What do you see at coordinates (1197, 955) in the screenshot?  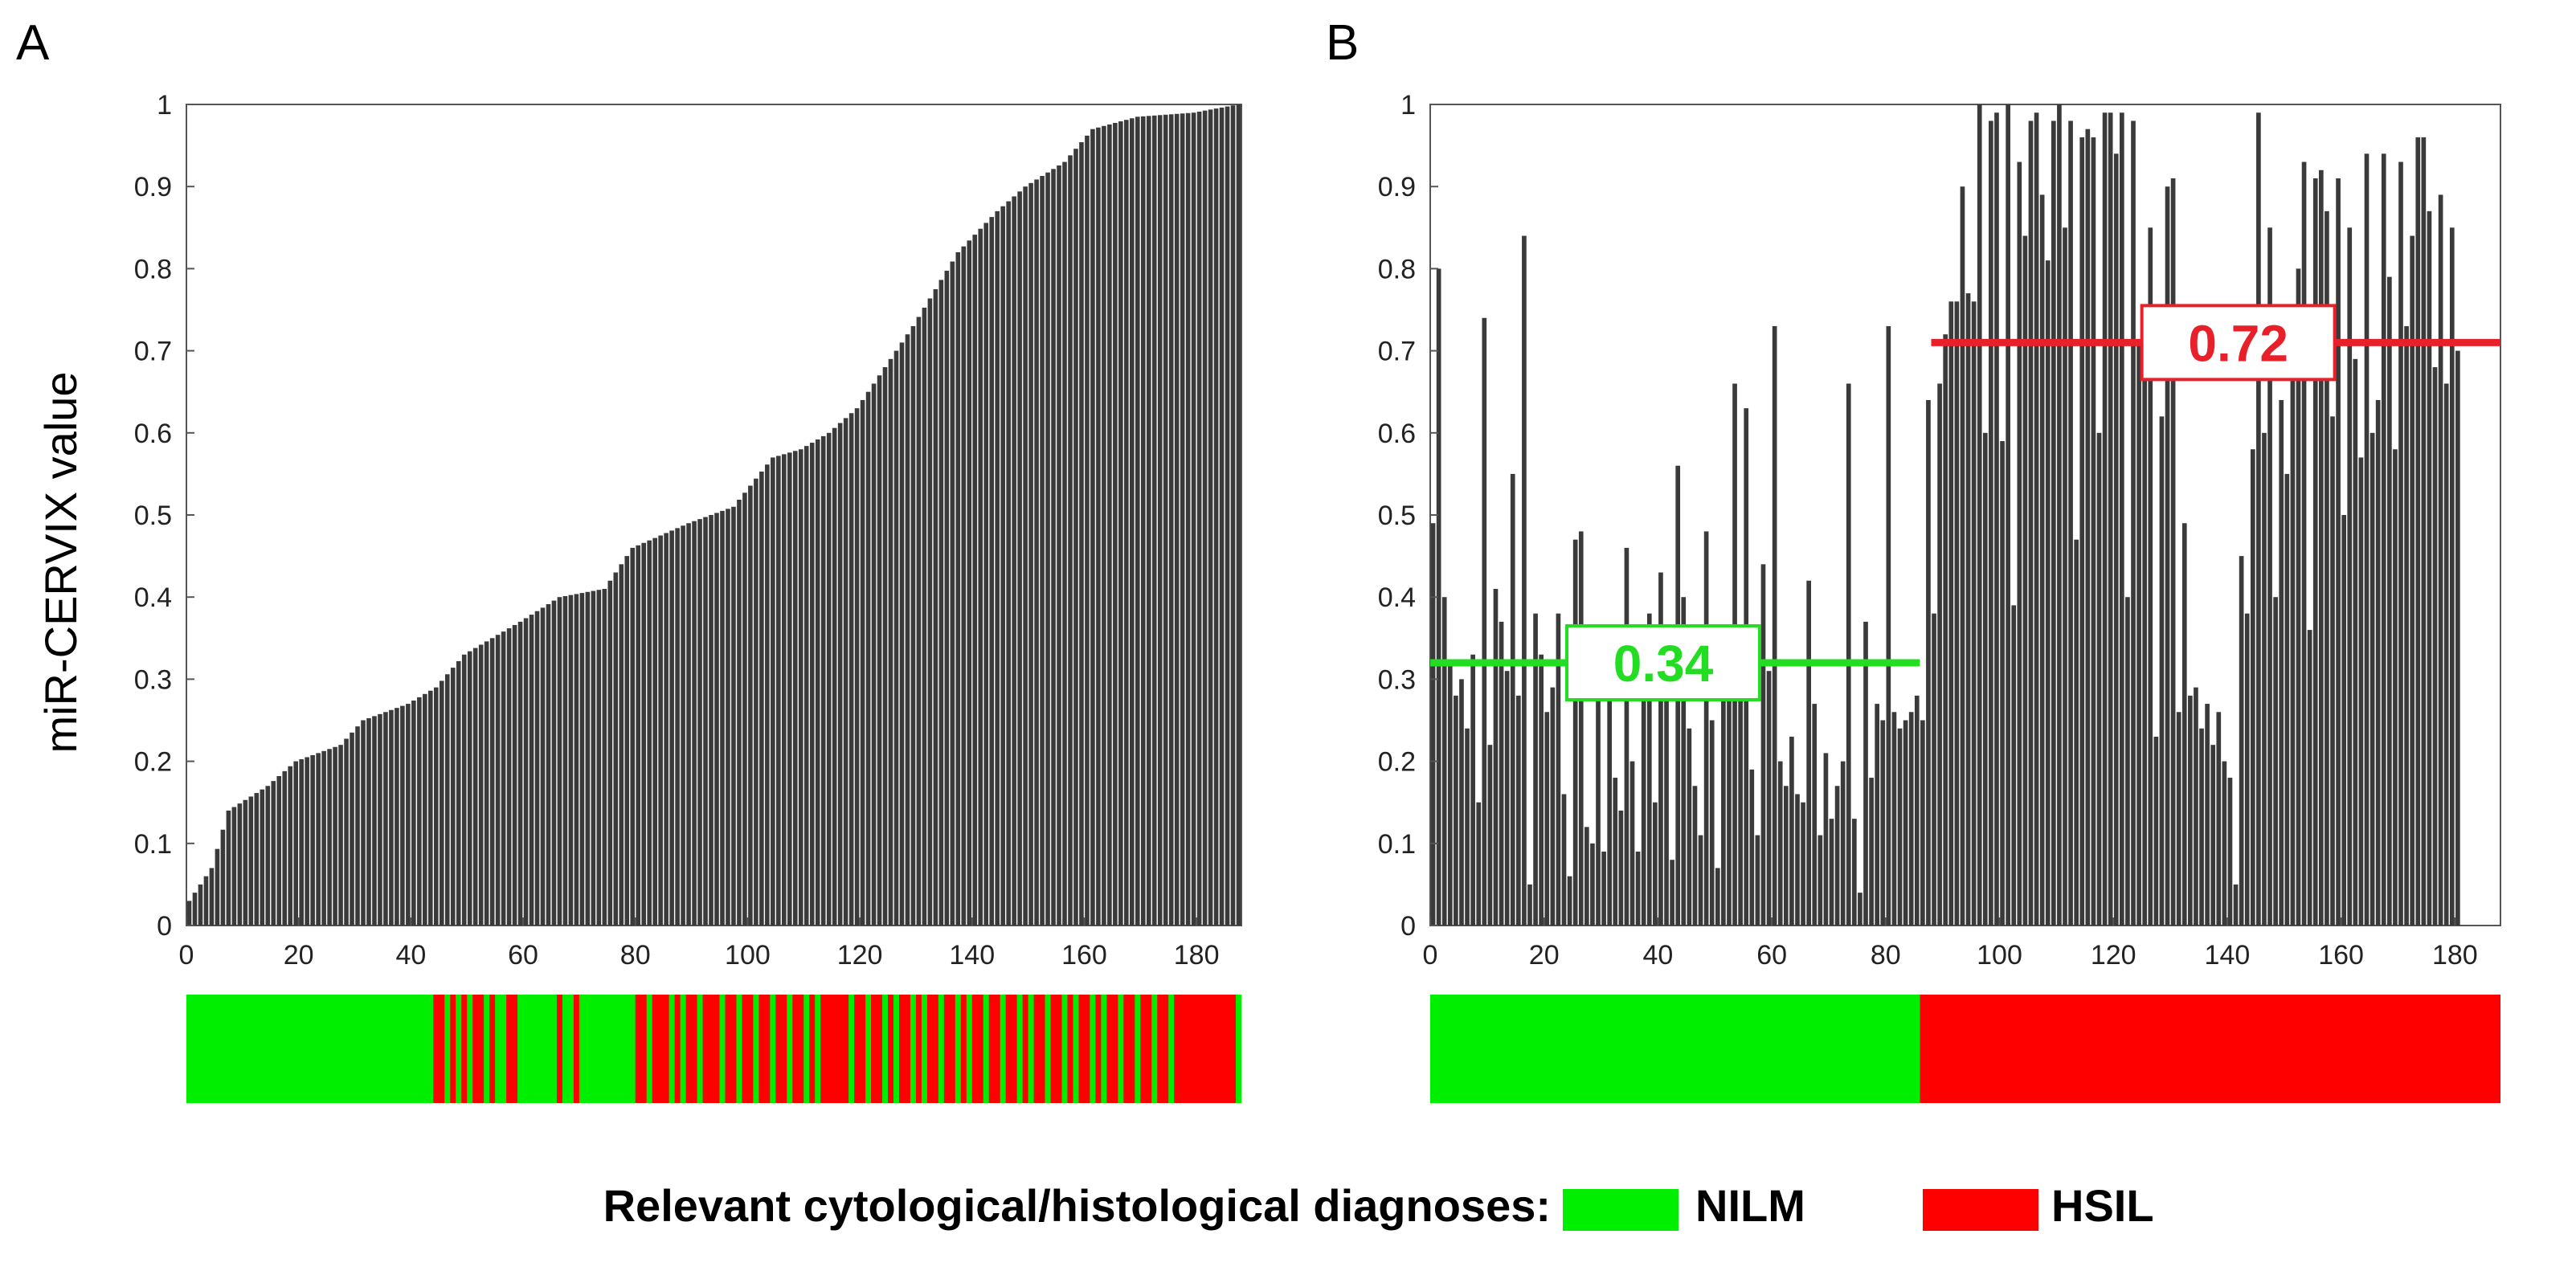 I see `x-tick-label: 180` at bounding box center [1197, 955].